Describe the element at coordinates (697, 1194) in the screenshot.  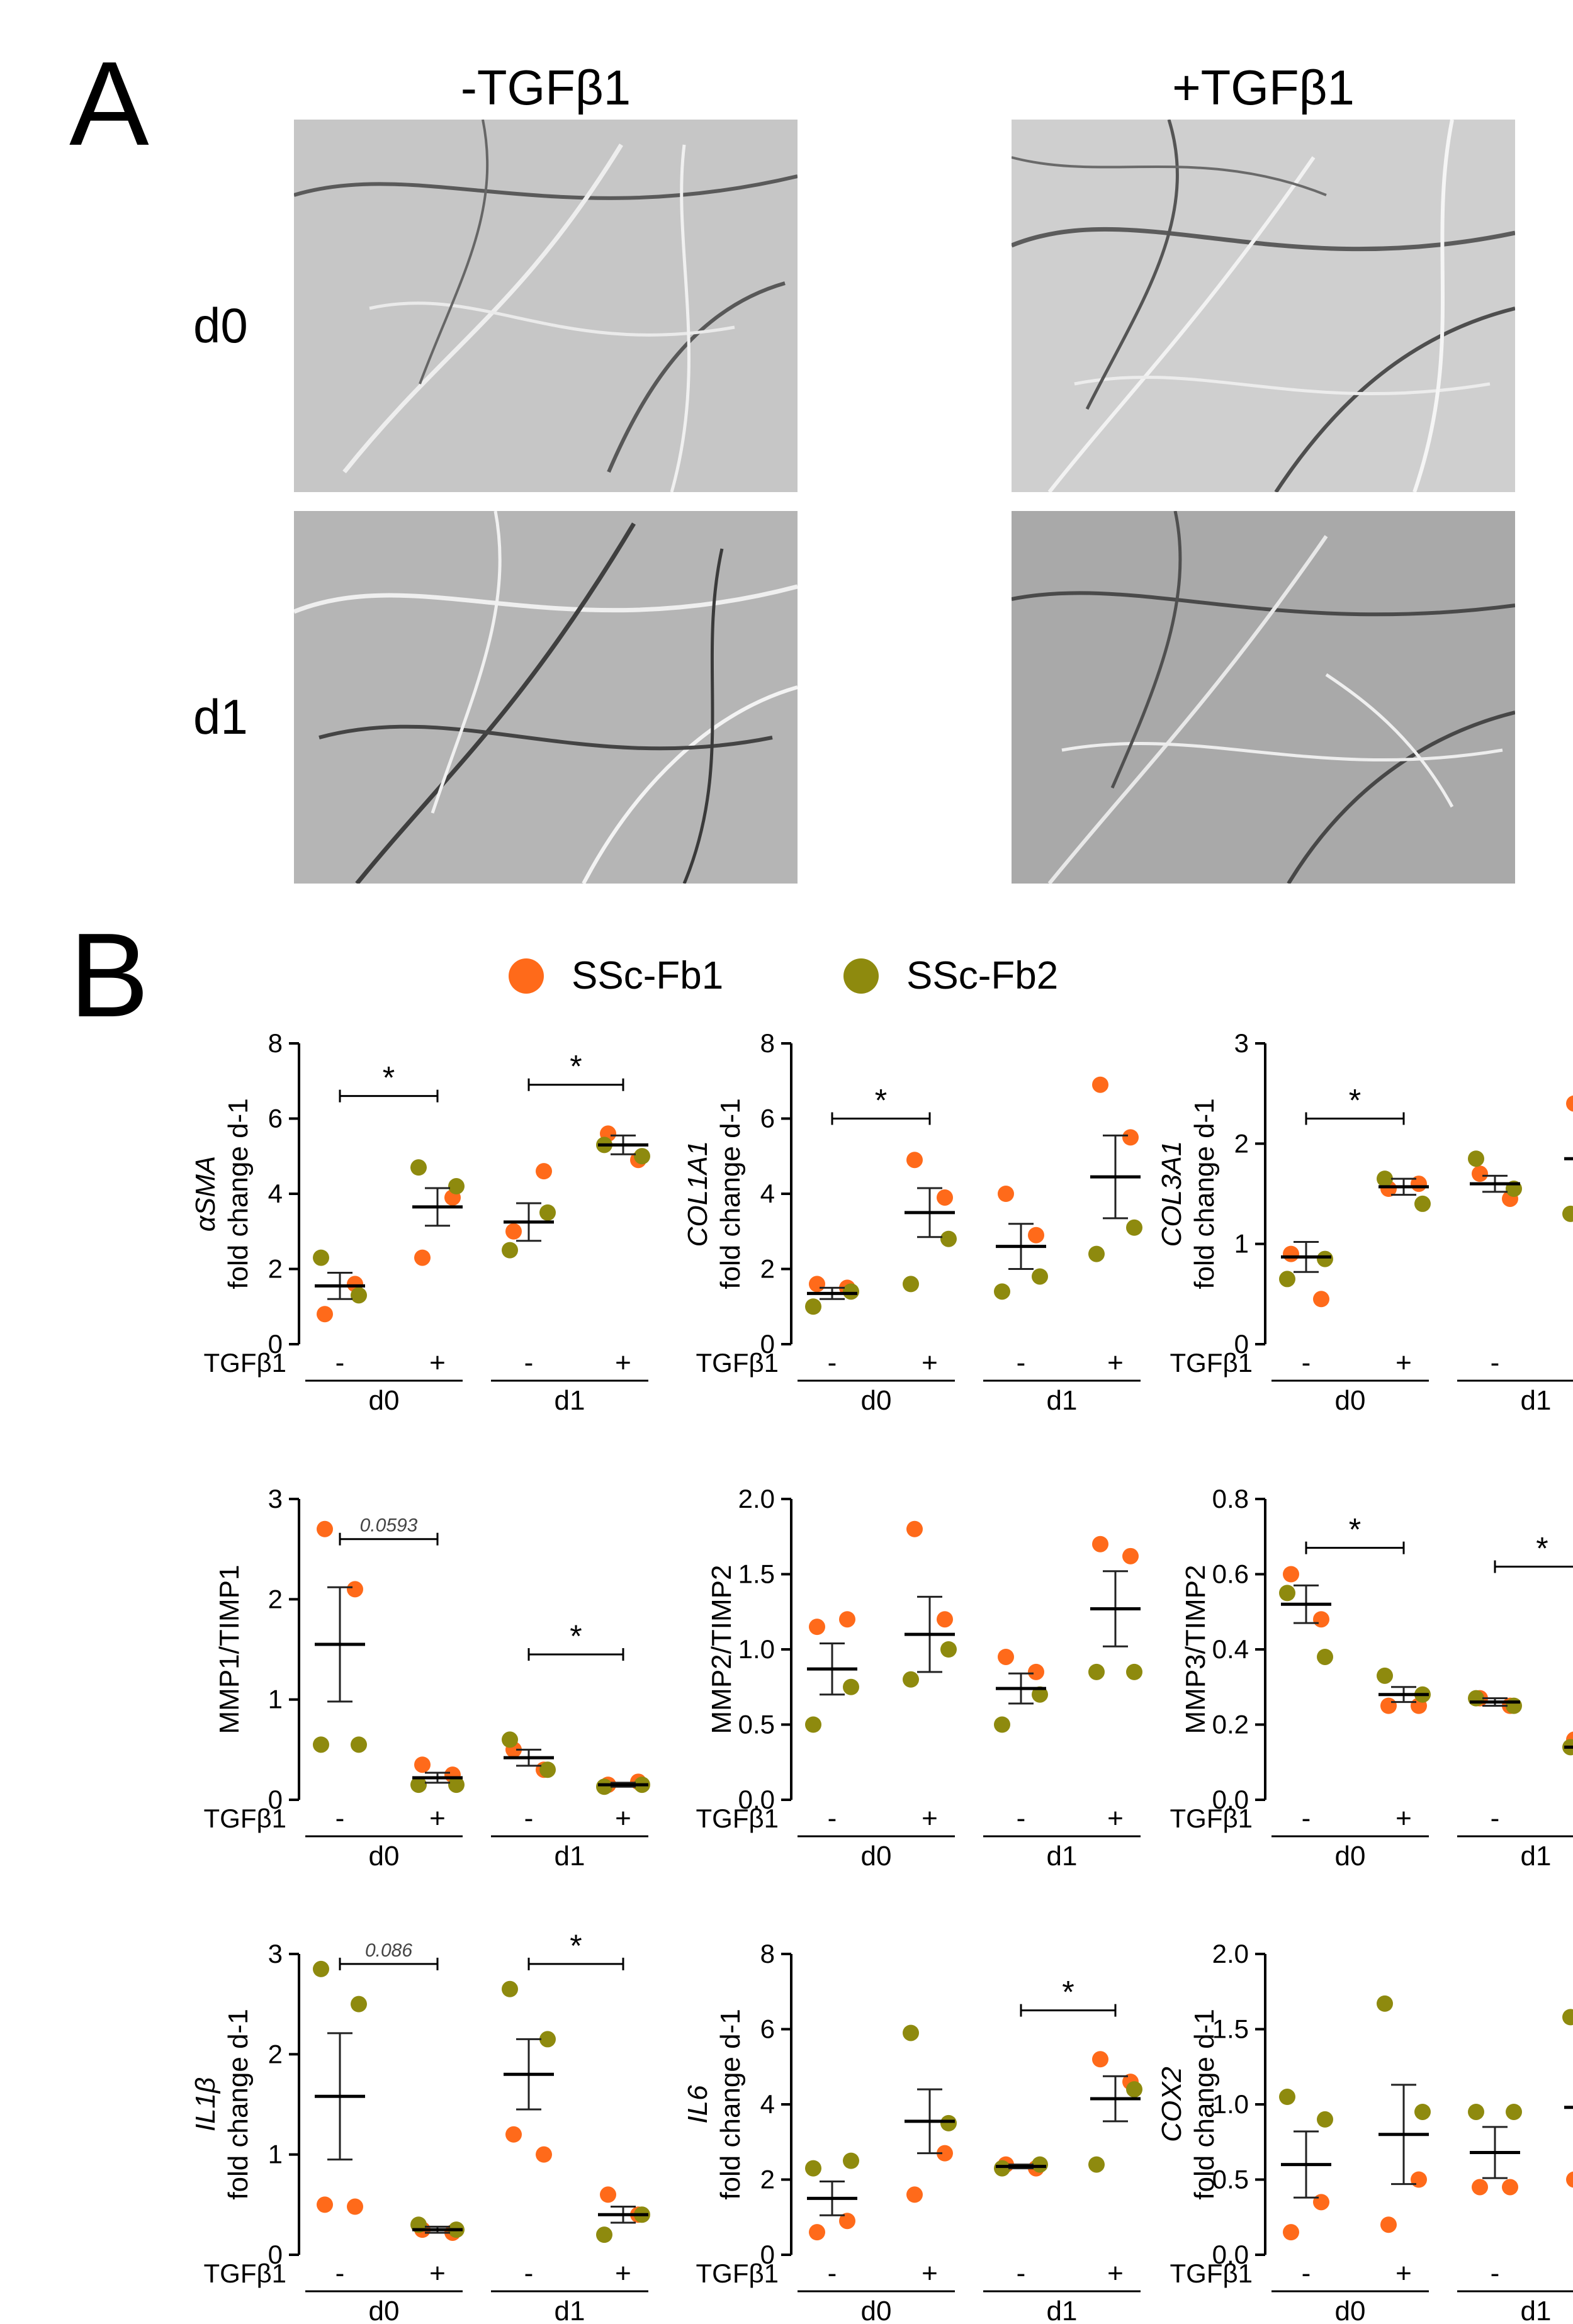
I see `col1a1-y-label-gene: COL1A1` at that location.